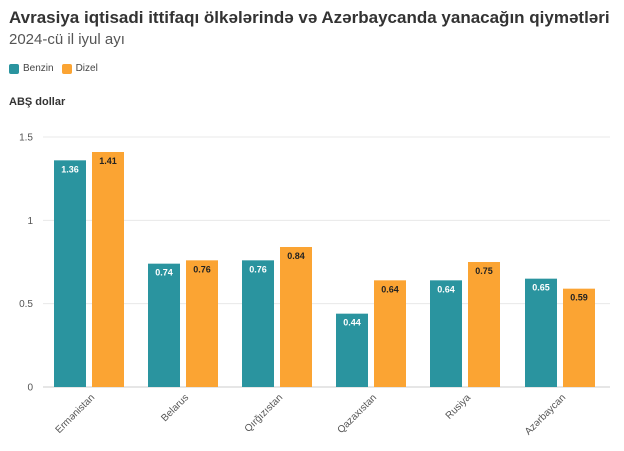 Image resolution: width=624 pixels, height=451 pixels. What do you see at coordinates (30, 388) in the screenshot?
I see `y-tick-label: 0` at bounding box center [30, 388].